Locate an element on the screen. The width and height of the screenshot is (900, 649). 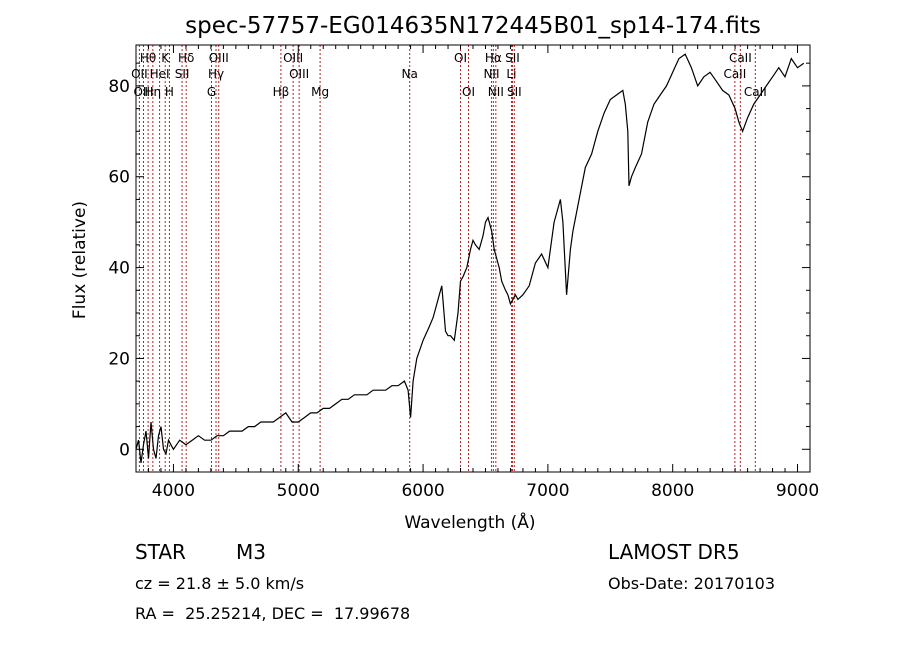
line-marker-label: K is located at coordinates (165, 58).